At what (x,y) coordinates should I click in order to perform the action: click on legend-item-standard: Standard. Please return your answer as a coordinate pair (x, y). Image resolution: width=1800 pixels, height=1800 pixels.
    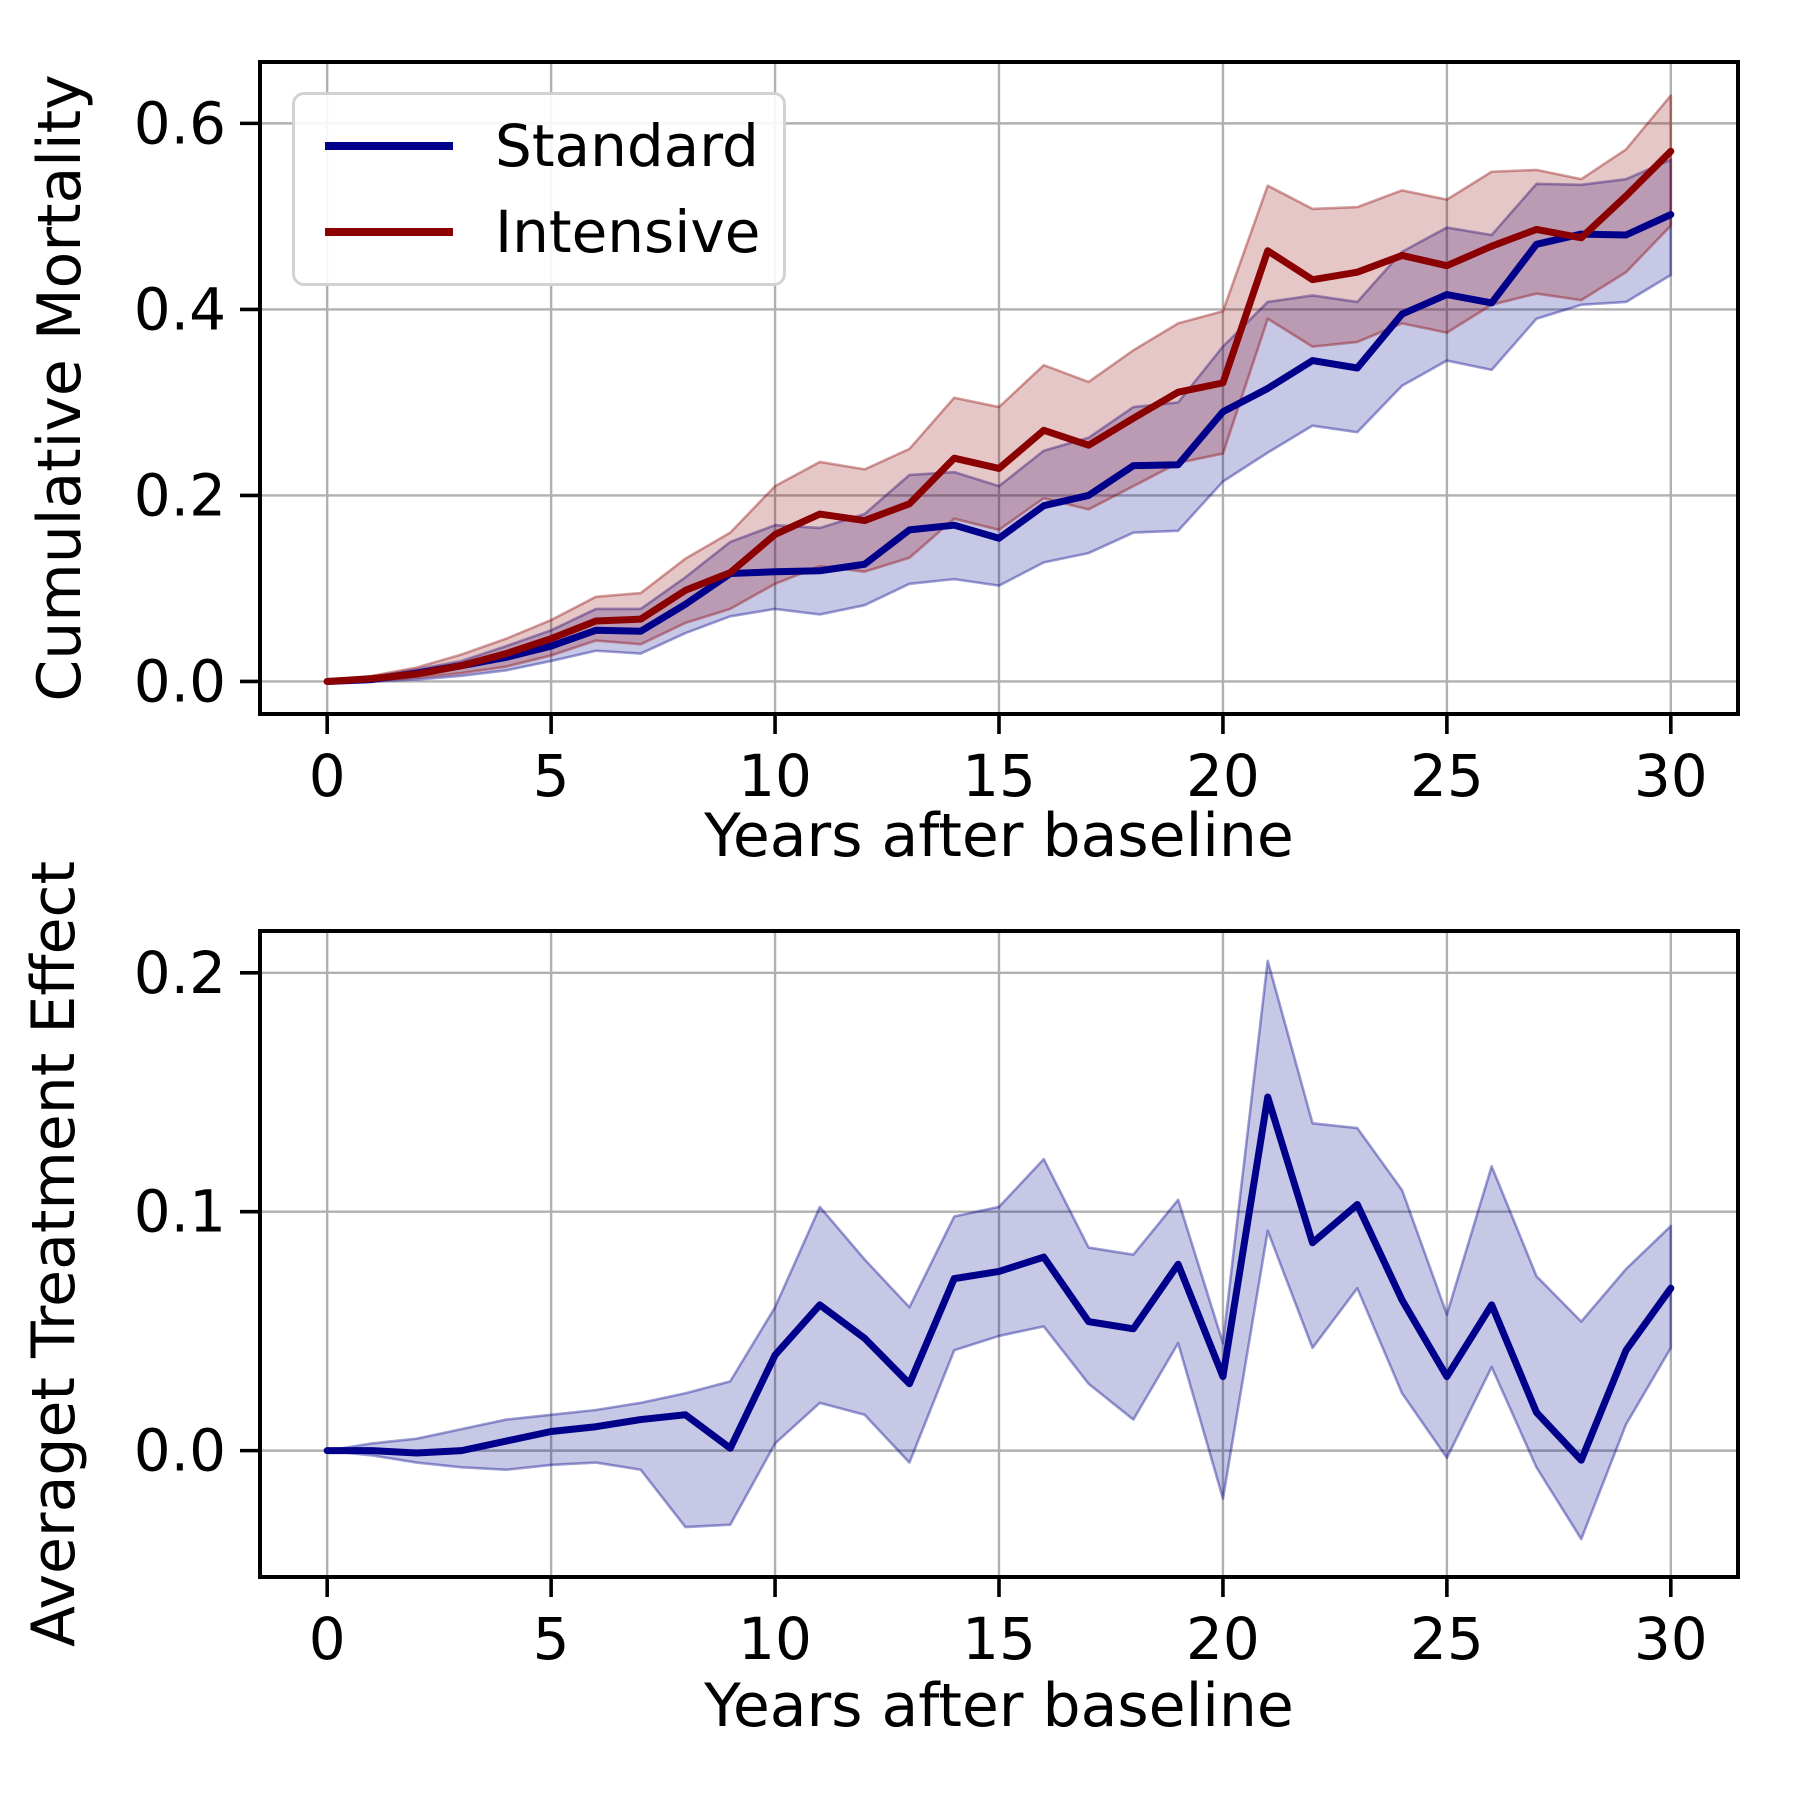
    Looking at the image, I should click on (539, 146).